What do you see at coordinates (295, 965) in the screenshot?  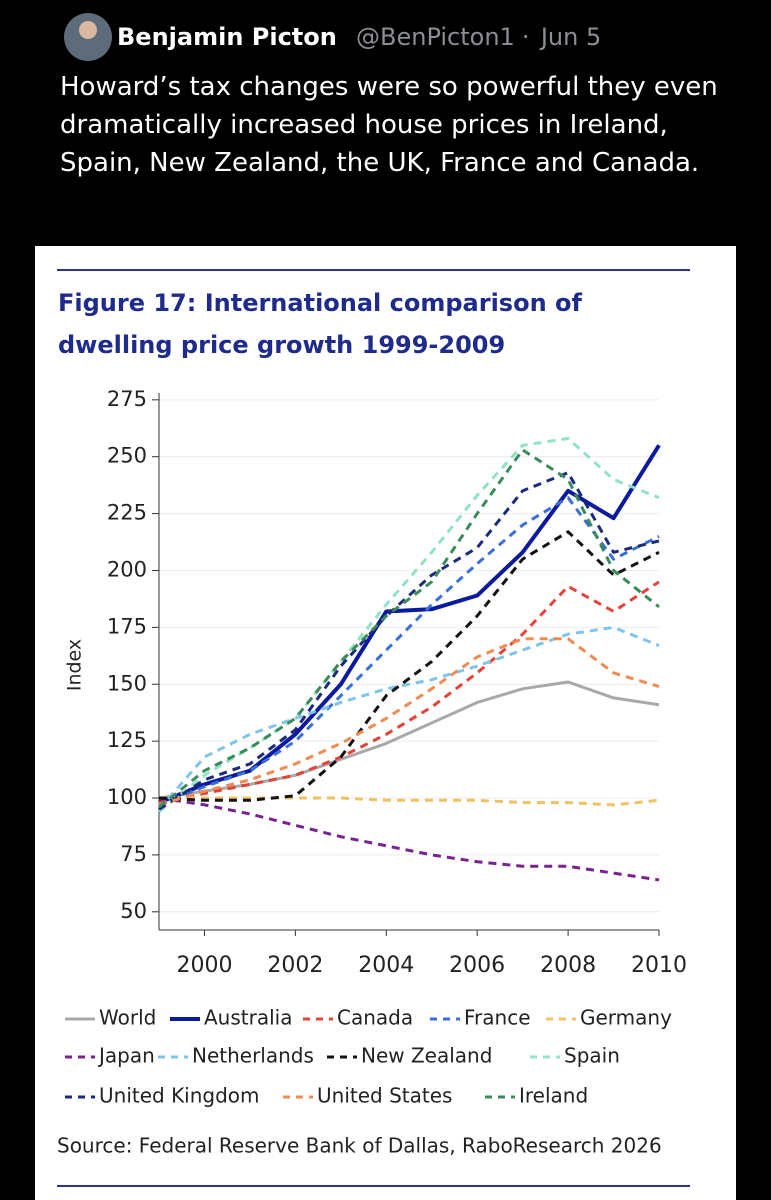 I see `x-tick-label: 2002` at bounding box center [295, 965].